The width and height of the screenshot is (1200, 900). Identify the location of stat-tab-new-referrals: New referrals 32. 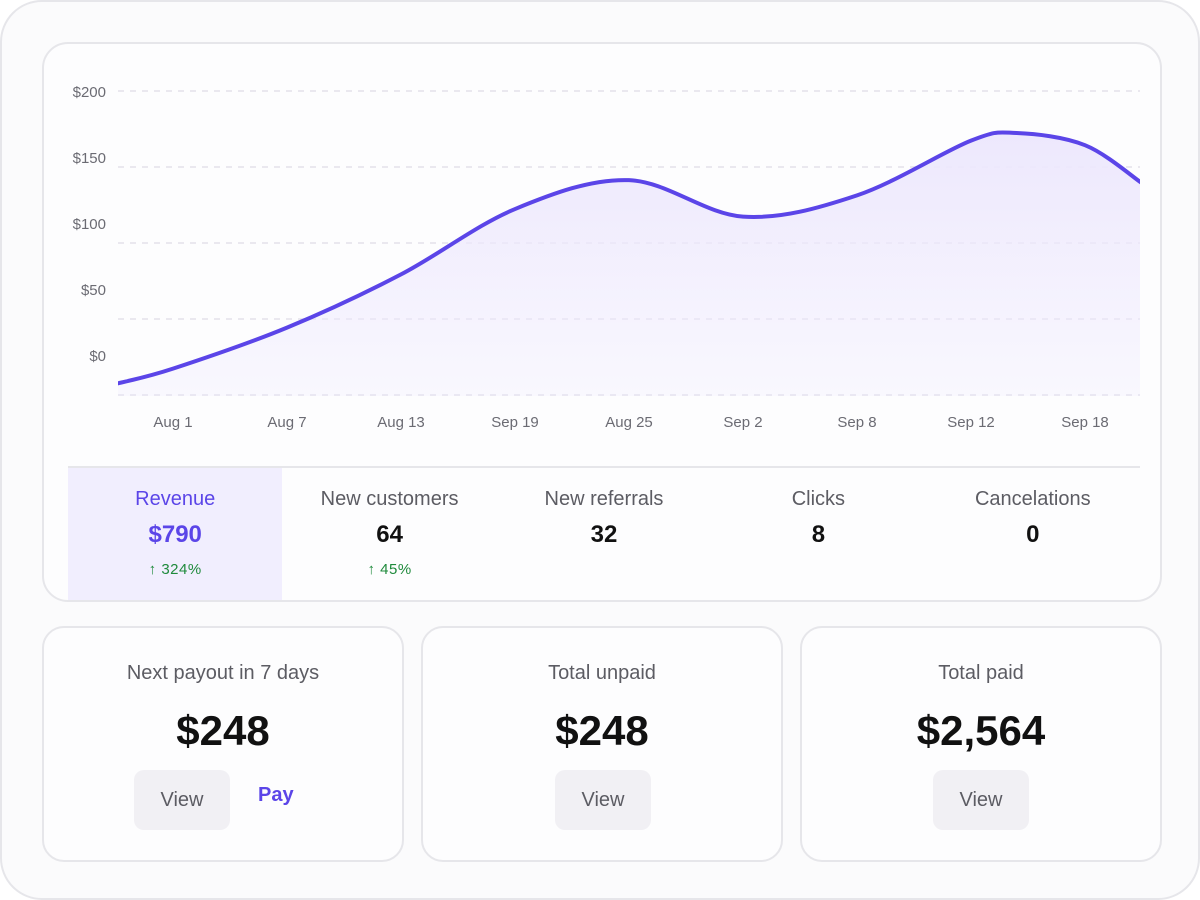
(604, 534).